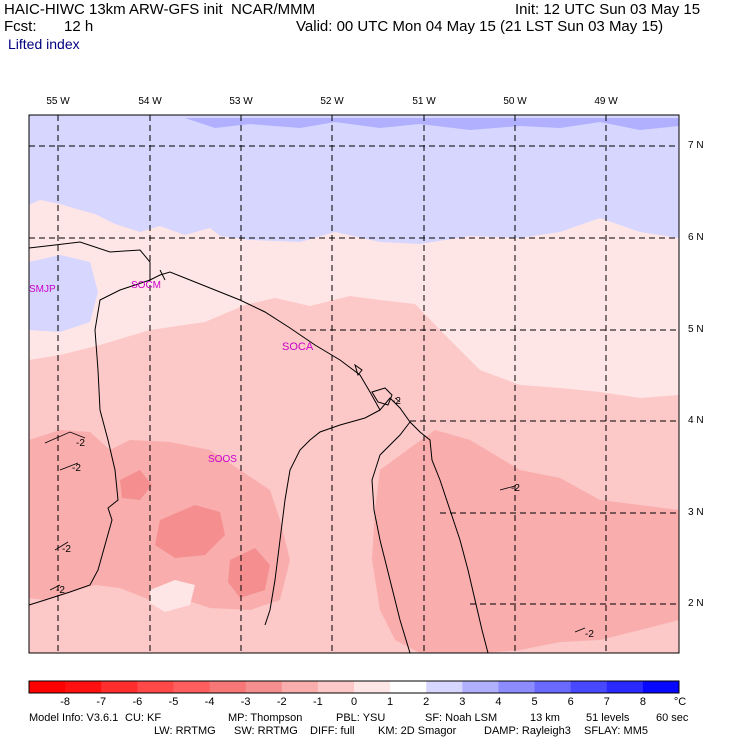 The image size is (740, 740). I want to click on station-label: SMJP, so click(42, 289).